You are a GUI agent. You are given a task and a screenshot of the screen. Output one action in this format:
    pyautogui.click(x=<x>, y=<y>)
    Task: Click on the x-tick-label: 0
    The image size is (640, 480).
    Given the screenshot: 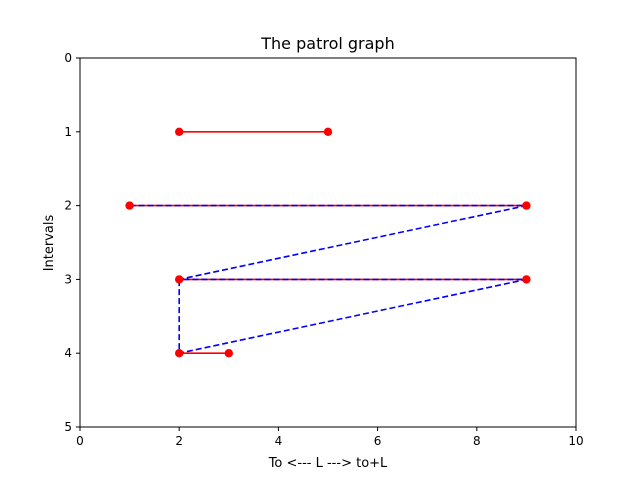 What is the action you would take?
    pyautogui.click(x=80, y=441)
    